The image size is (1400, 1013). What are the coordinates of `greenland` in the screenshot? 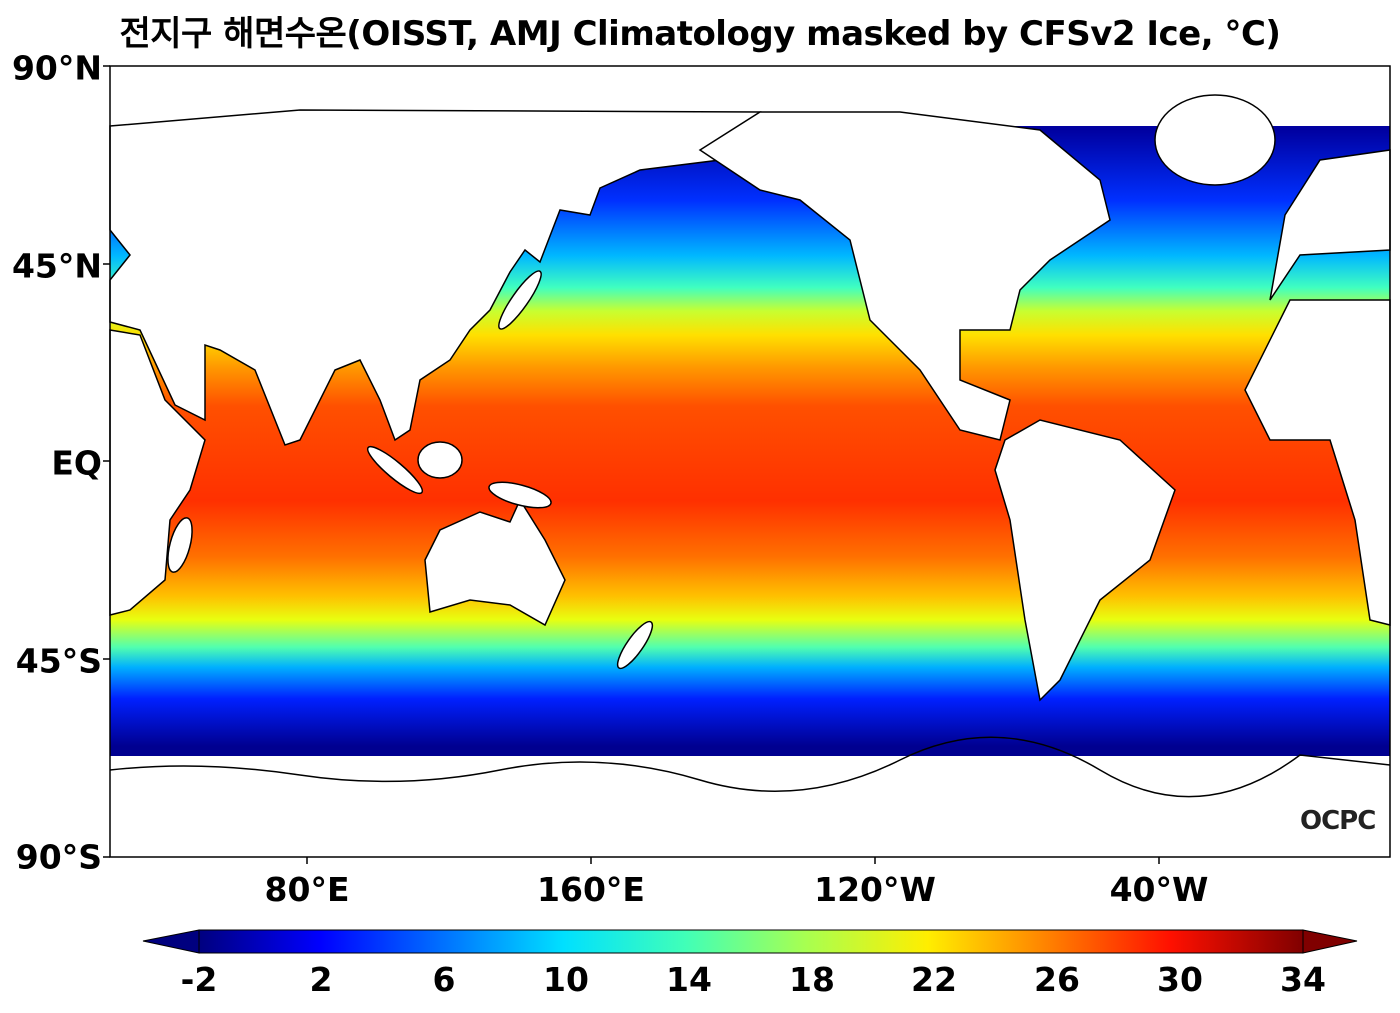 It's located at (1215, 140).